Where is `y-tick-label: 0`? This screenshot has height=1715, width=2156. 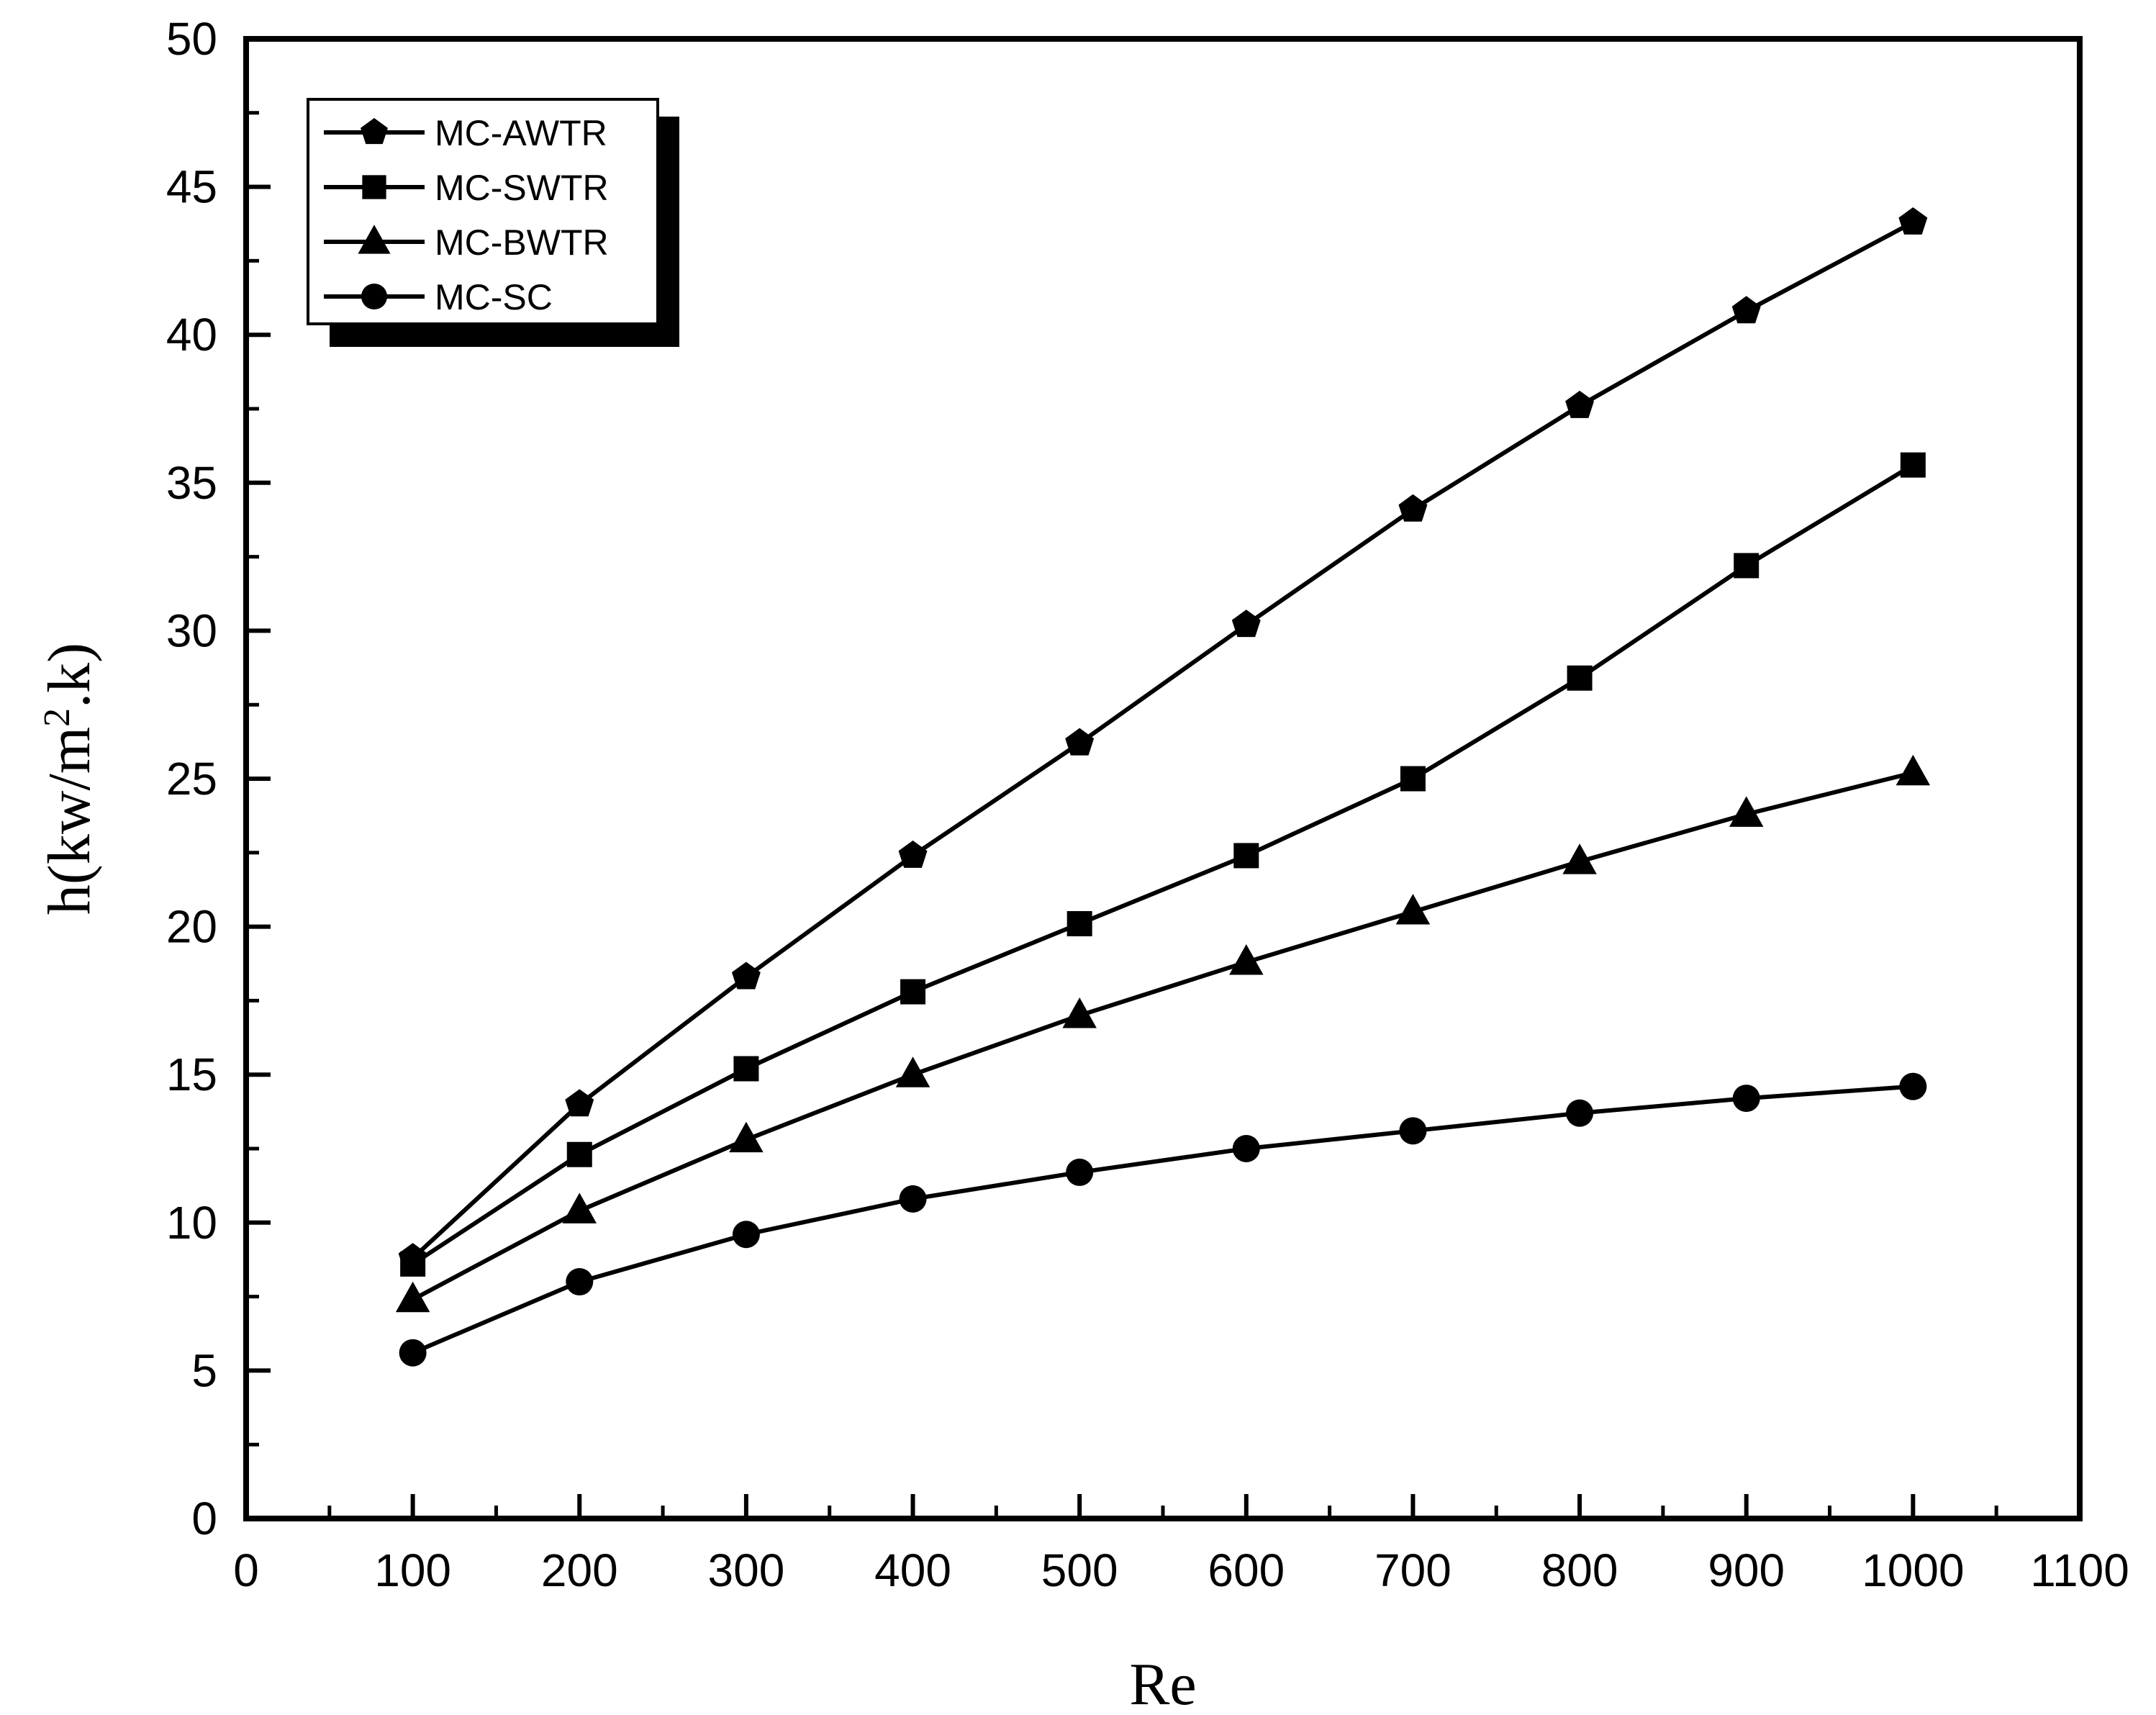 y-tick-label: 0 is located at coordinates (204, 1518).